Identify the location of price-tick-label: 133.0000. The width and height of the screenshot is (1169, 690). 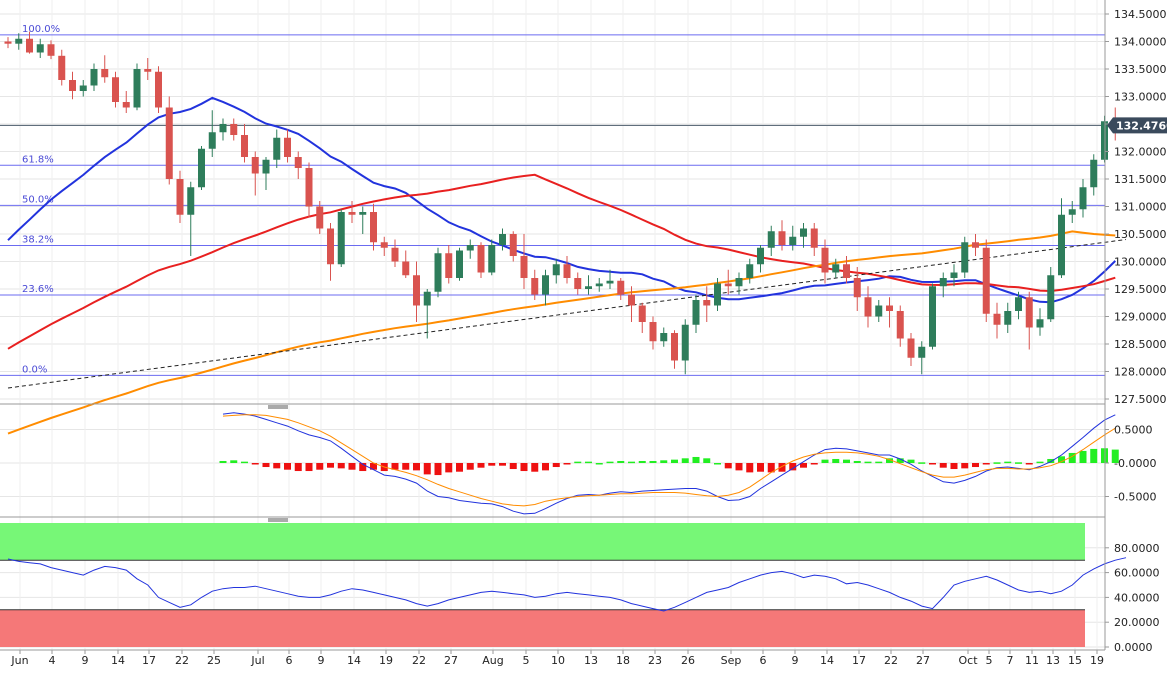
(1140, 97).